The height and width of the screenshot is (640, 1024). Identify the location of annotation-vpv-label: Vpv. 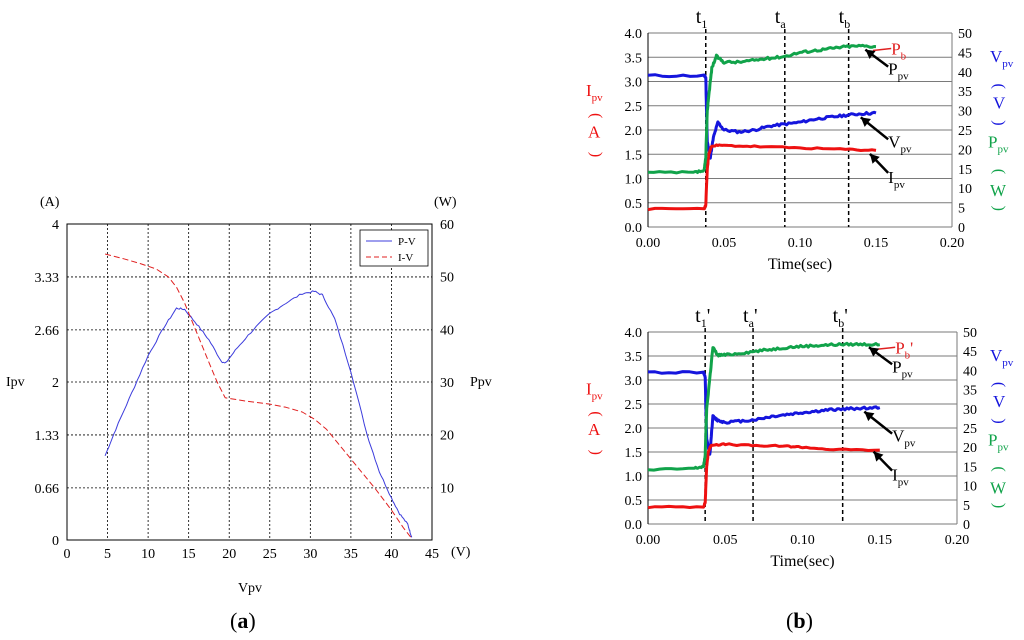
(900, 143).